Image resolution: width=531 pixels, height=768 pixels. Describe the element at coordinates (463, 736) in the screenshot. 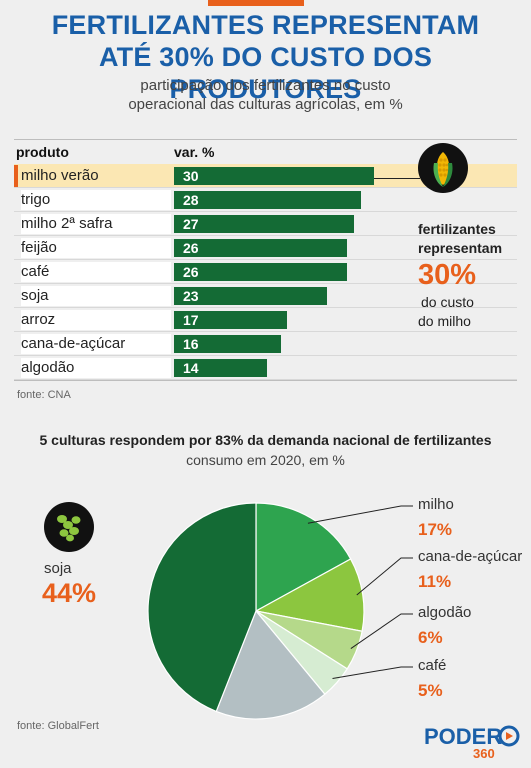

I see `logo-brand: PODER` at that location.